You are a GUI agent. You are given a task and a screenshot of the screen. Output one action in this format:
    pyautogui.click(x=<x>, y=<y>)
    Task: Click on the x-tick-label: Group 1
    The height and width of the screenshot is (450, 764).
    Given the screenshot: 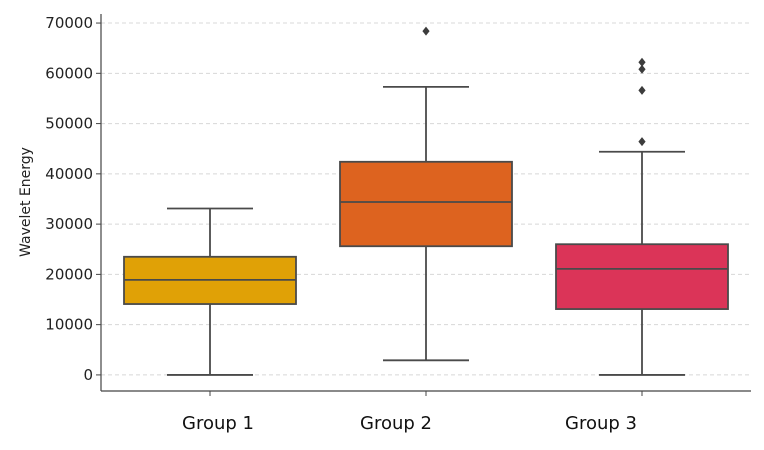 What is the action you would take?
    pyautogui.click(x=218, y=423)
    